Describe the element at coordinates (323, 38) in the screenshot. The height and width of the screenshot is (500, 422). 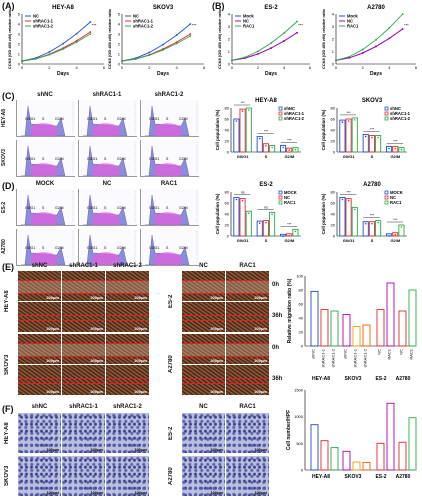
I see `y-axis-label: CCK8 (OD 450 nM) relative ratio` at that location.